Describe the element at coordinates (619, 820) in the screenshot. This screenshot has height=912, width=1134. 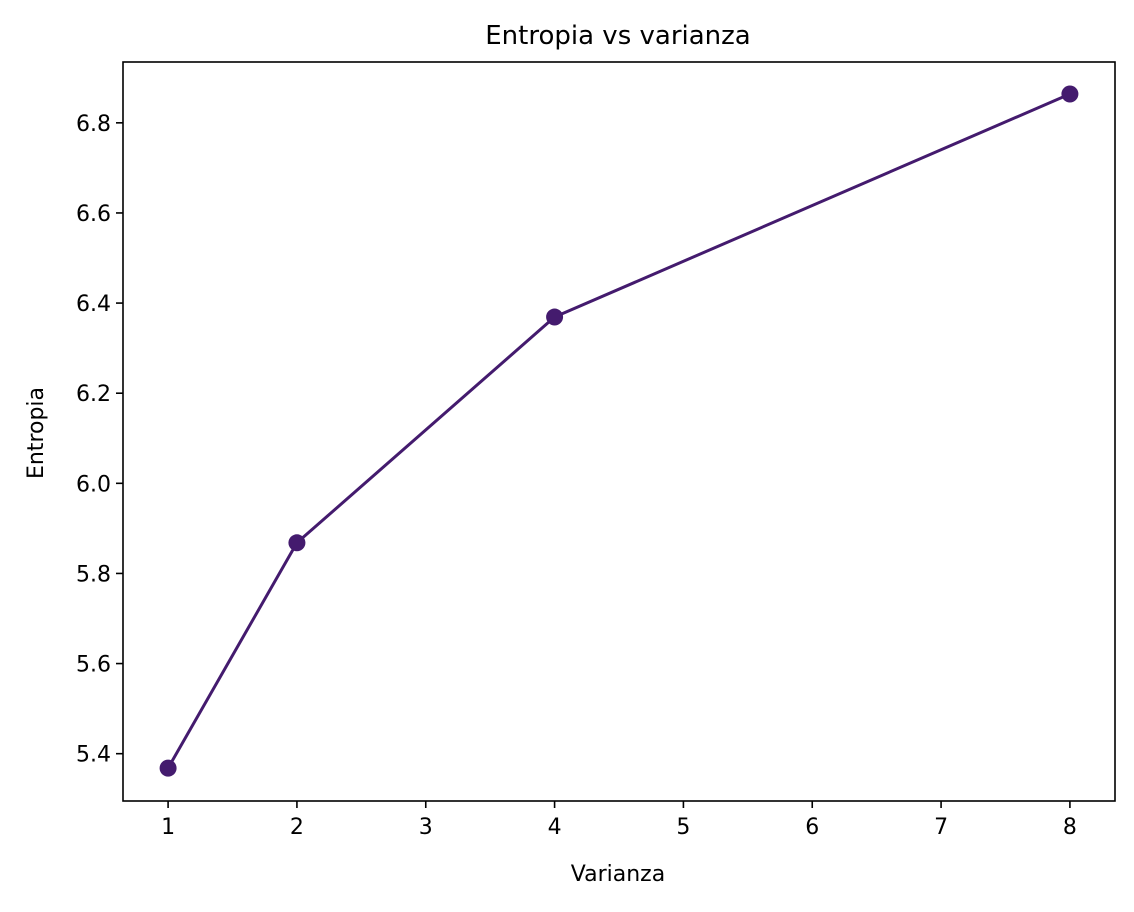
I see `x-axis-ticks: 1 2 3 4 5 6 7 8` at that location.